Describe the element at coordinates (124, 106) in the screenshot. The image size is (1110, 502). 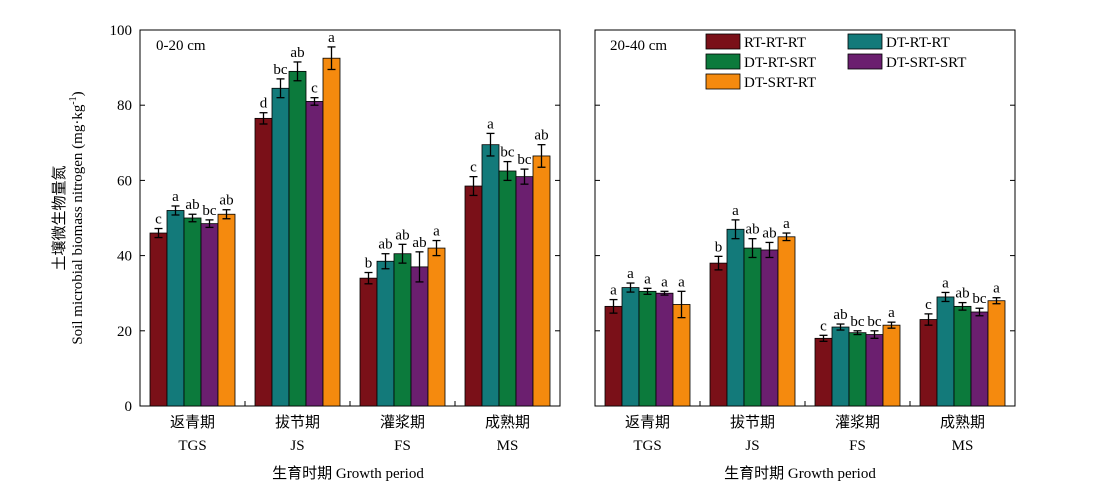
I see `y-tick-label: 80` at that location.